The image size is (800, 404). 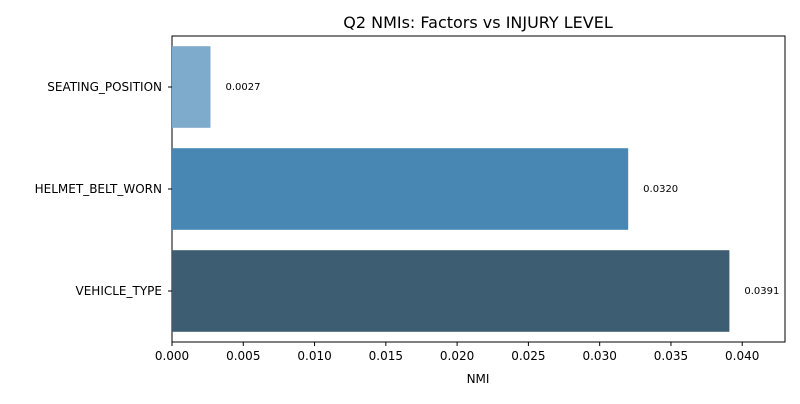 What do you see at coordinates (104, 87) in the screenshot?
I see `y-tick-label: SEATING_POSITION` at bounding box center [104, 87].